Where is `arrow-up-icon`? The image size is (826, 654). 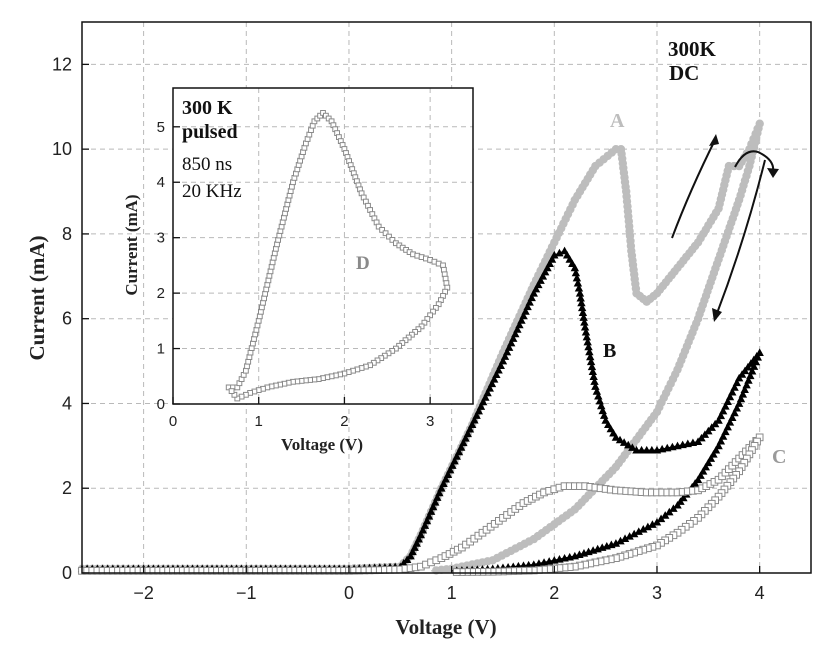
arrow-up-icon is located at coordinates (694, 188).